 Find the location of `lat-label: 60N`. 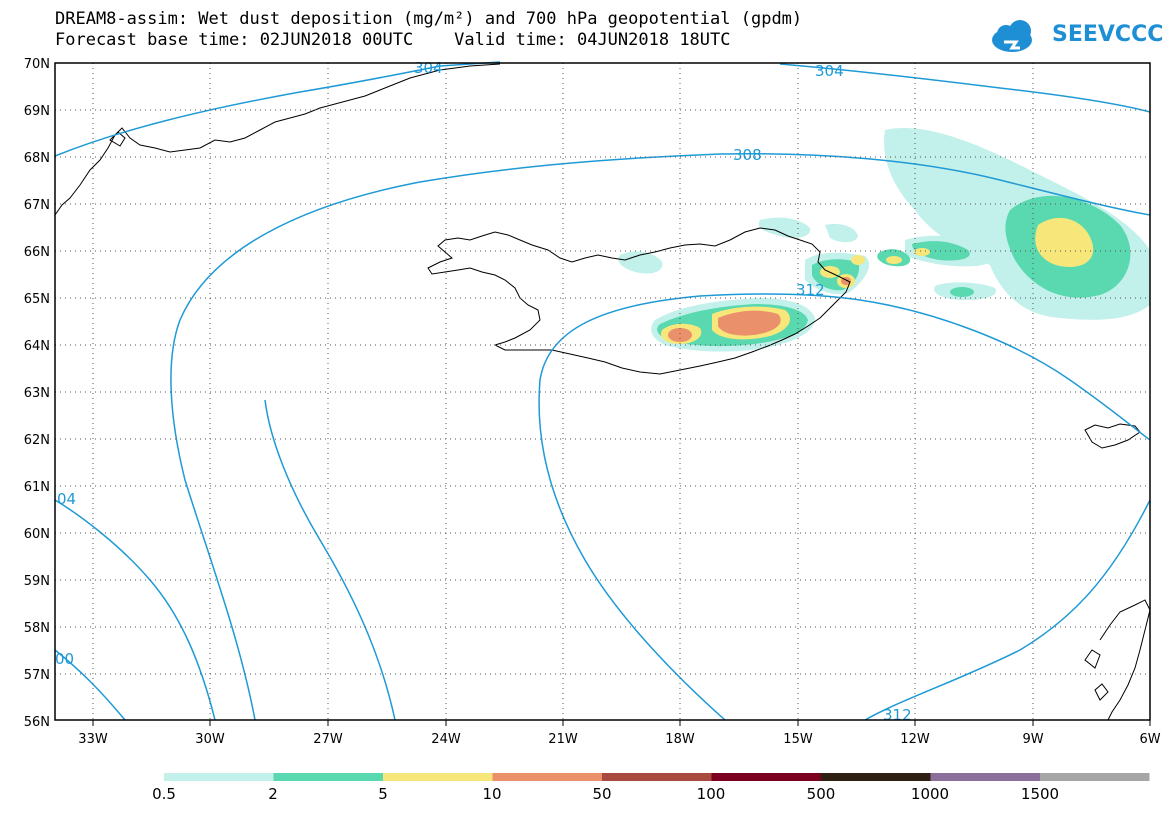

lat-label: 60N is located at coordinates (37, 534).